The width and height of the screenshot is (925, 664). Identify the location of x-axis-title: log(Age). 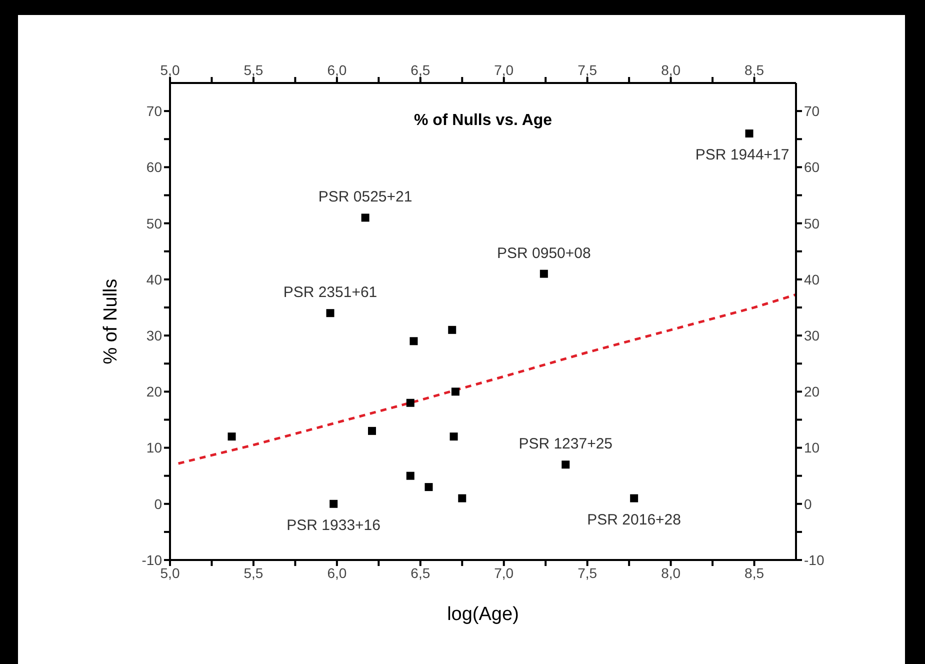
(483, 614).